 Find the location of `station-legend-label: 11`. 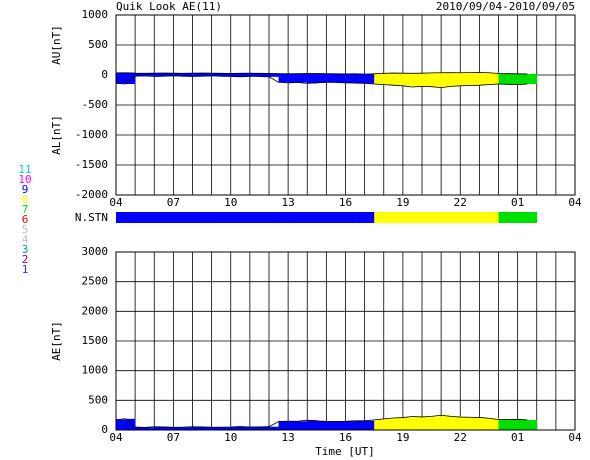

station-legend-label: 11 is located at coordinates (24, 169).